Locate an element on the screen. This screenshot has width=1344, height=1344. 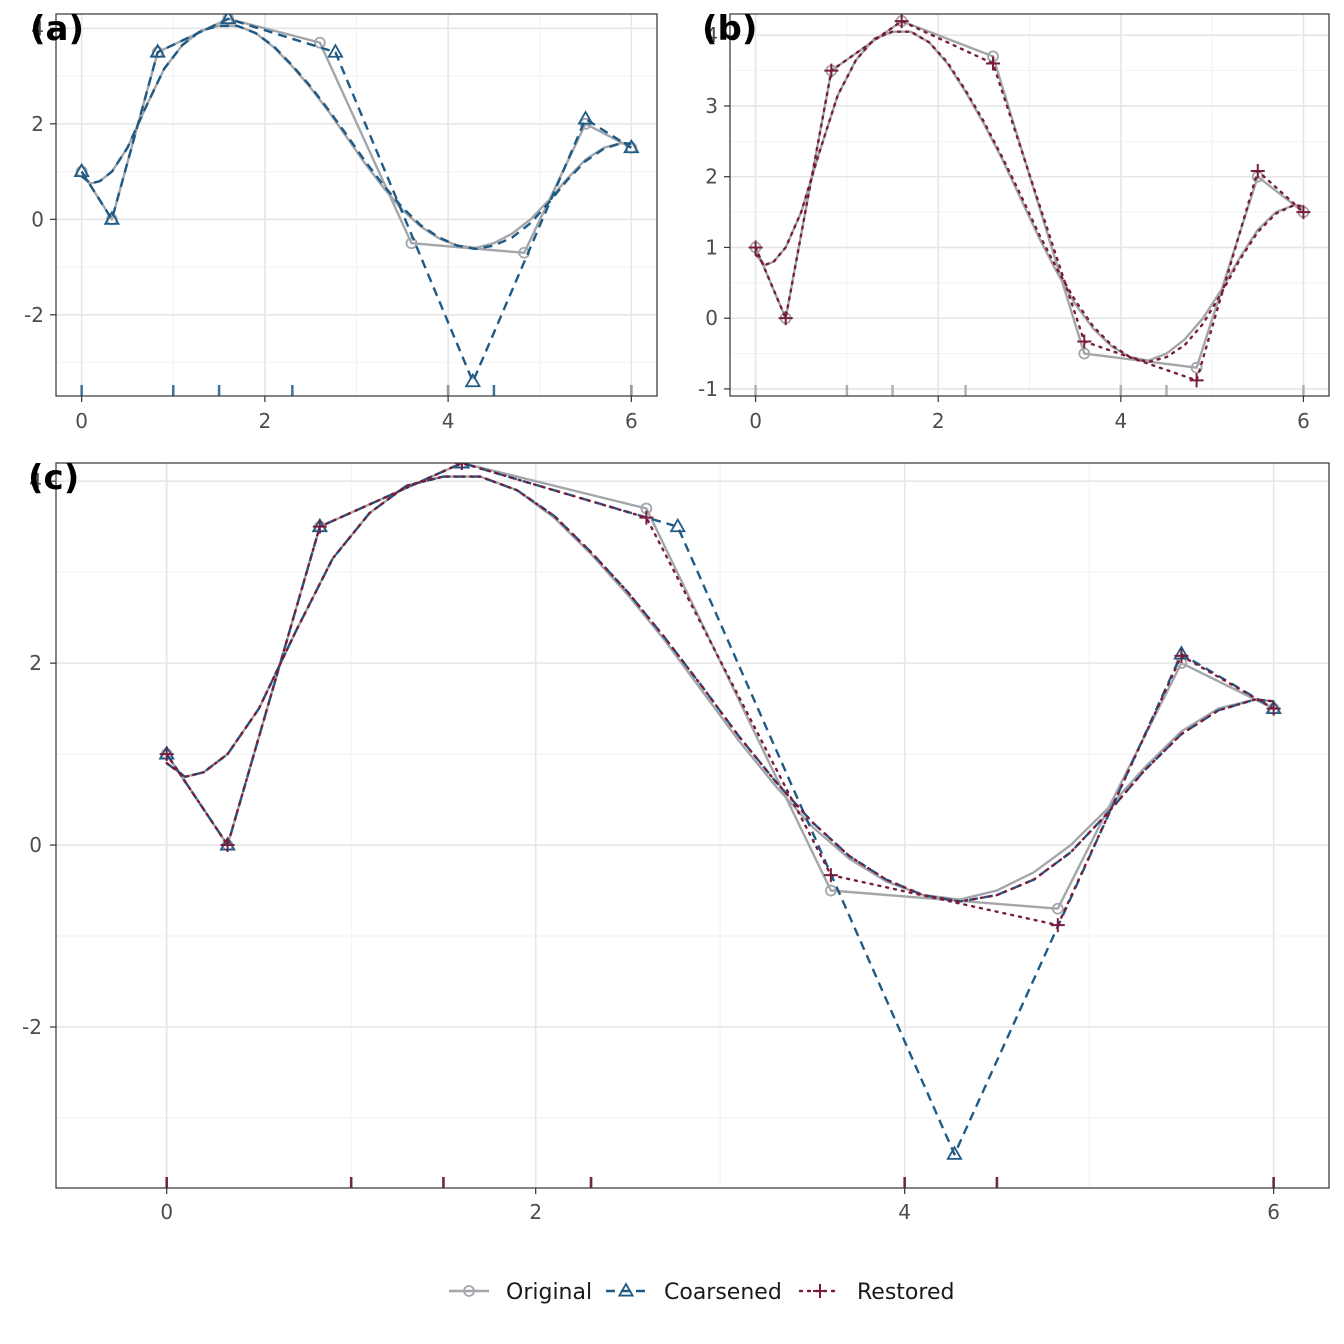
restored-series-line is located at coordinates (1029, 200).